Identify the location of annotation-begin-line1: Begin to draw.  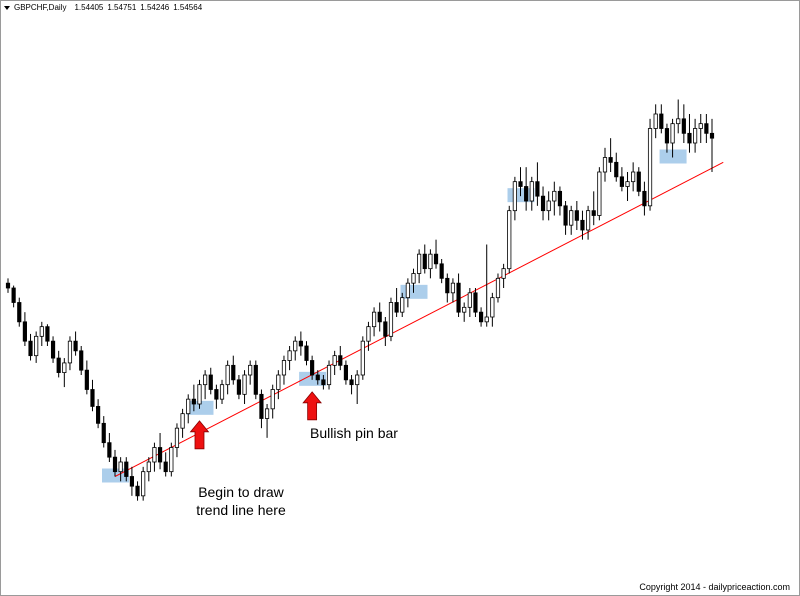
(241, 492).